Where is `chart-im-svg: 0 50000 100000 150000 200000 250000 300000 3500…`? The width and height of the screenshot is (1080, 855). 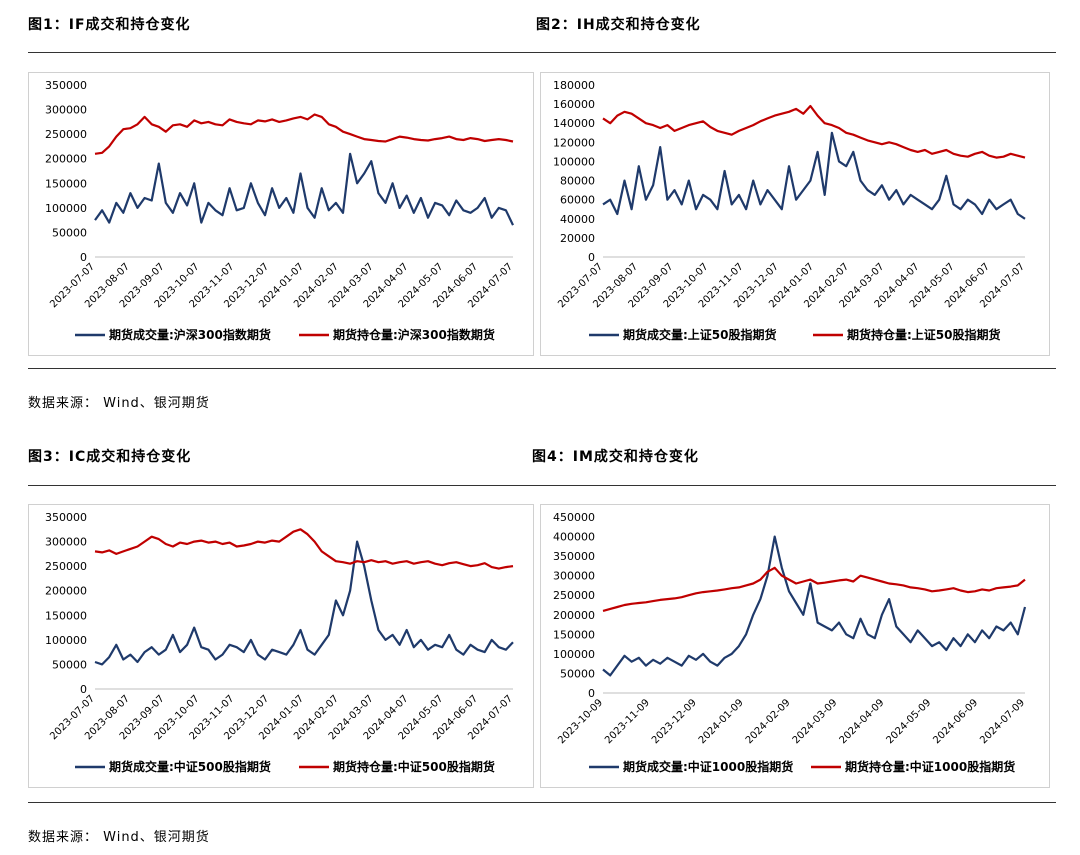
chart-im-svg: 0 50000 100000 150000 200000 250000 300000 3500… is located at coordinates (790, 642).